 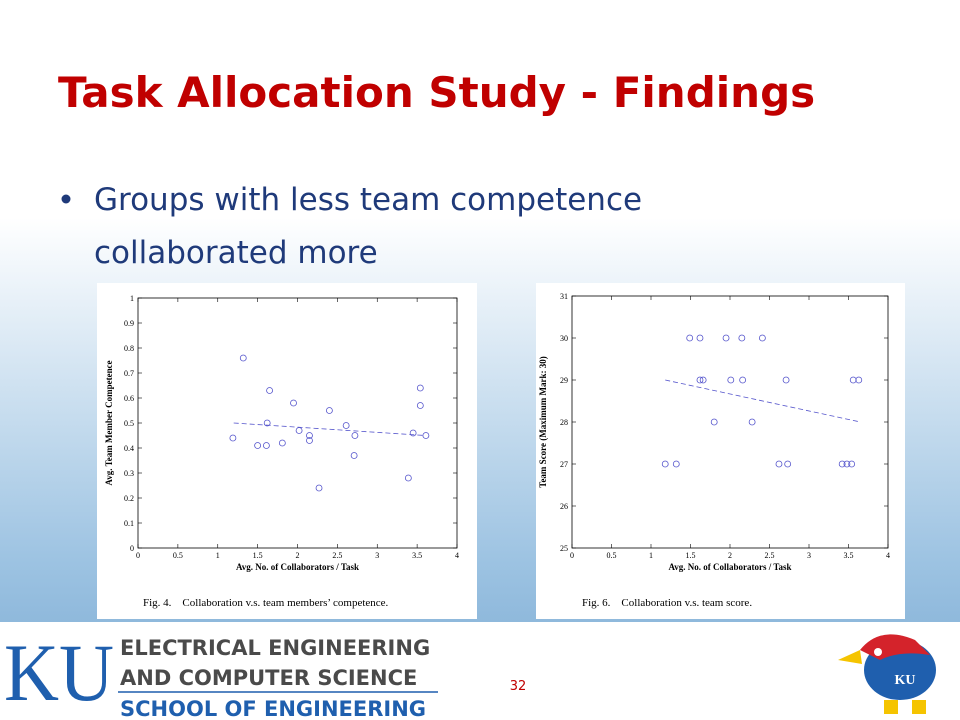 What do you see at coordinates (273, 708) in the screenshot?
I see `footer-line: SCHOOL OF ENGINEERING` at bounding box center [273, 708].